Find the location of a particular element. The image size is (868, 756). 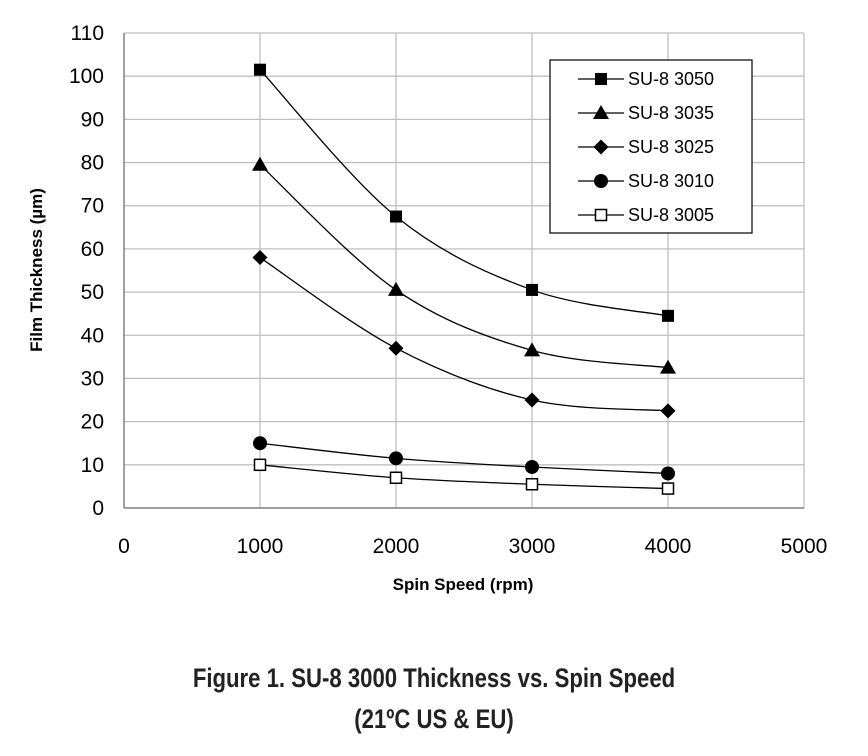

y-tick-label: 0 is located at coordinates (98, 508).